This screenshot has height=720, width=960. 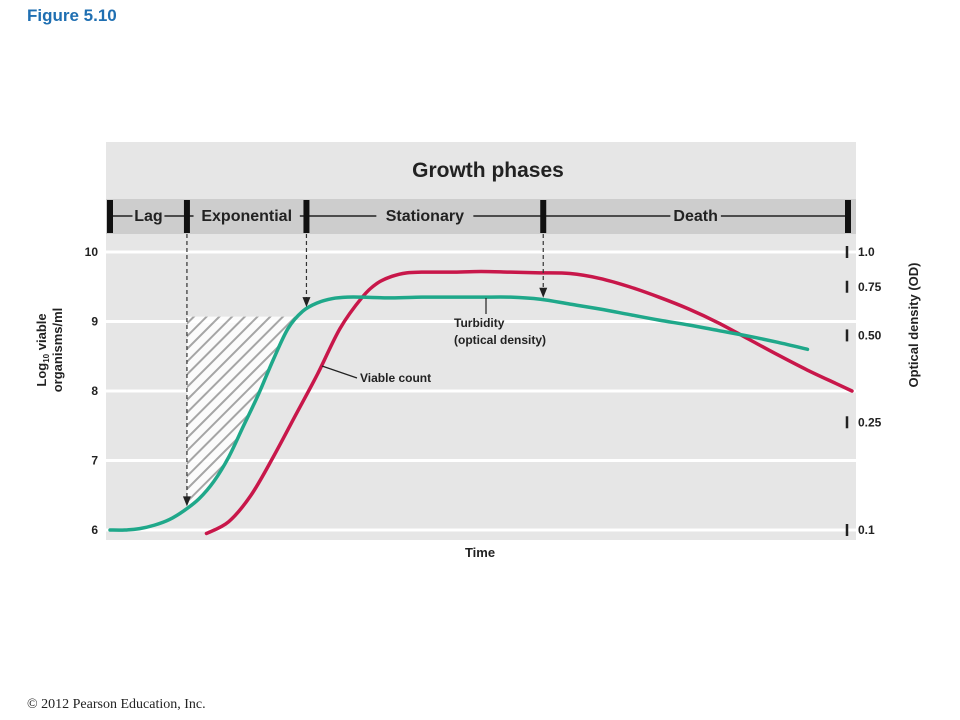 What do you see at coordinates (339, 372) in the screenshot?
I see `viable-count-leader` at bounding box center [339, 372].